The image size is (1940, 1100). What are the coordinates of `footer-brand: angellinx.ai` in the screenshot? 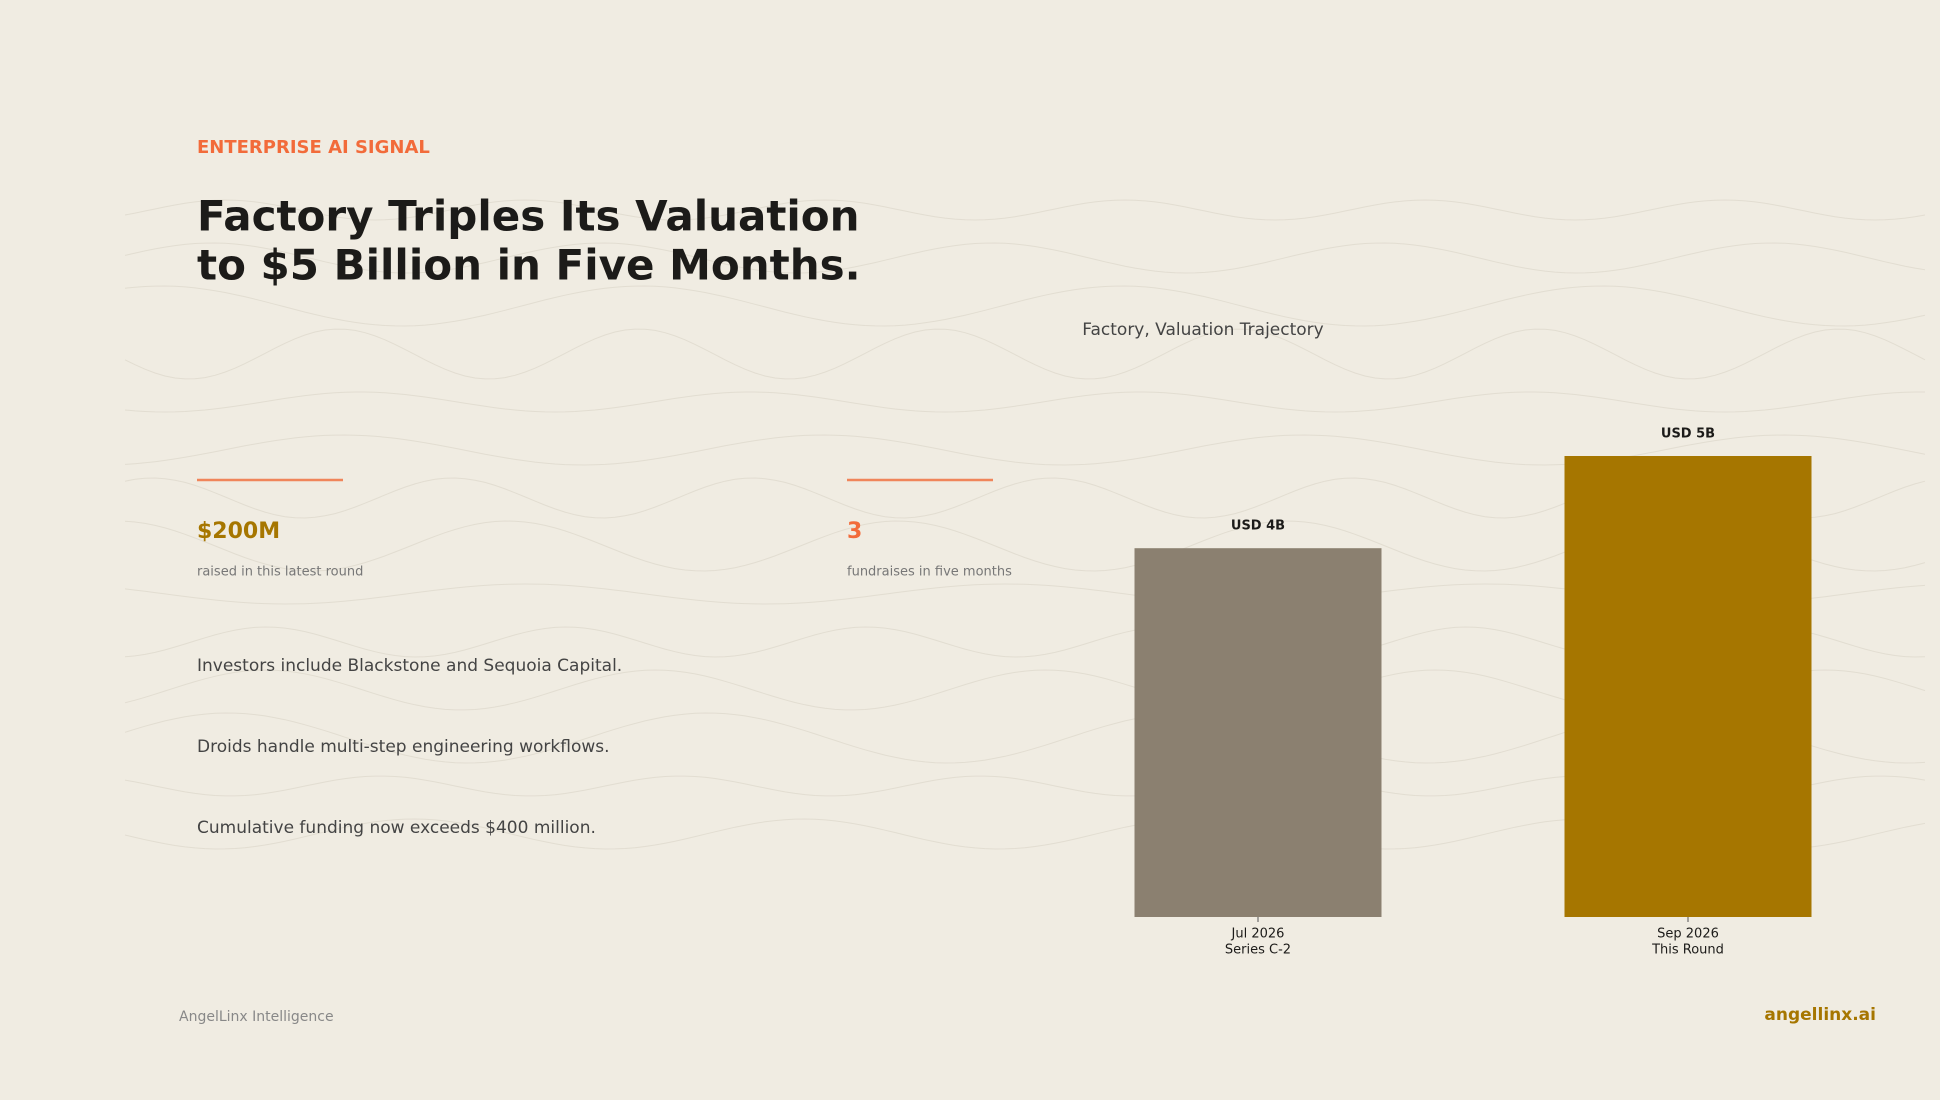 It's located at (1820, 1015).